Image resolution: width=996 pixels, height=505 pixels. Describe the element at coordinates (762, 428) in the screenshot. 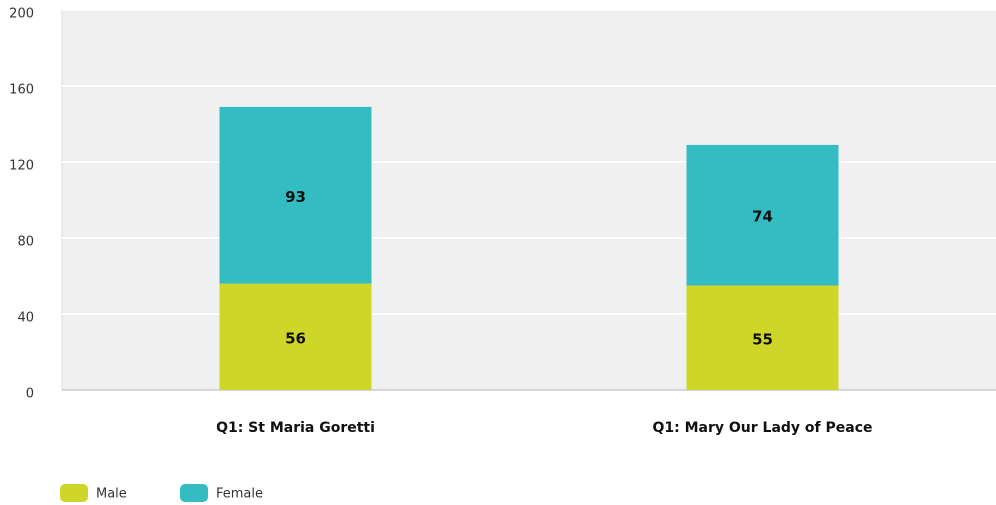

I see `x-tick-label: Q1: Mary Our Lady of Peace` at that location.